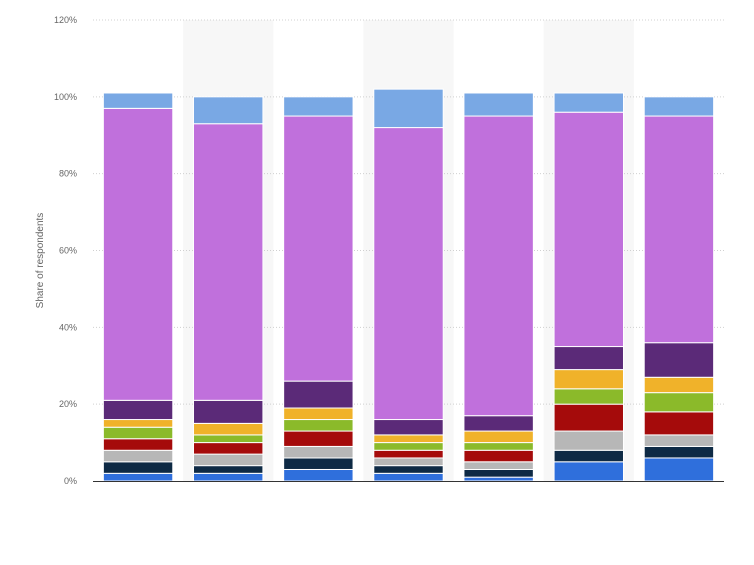  What do you see at coordinates (65, 97) in the screenshot?
I see `y-tick-label: 100%` at bounding box center [65, 97].